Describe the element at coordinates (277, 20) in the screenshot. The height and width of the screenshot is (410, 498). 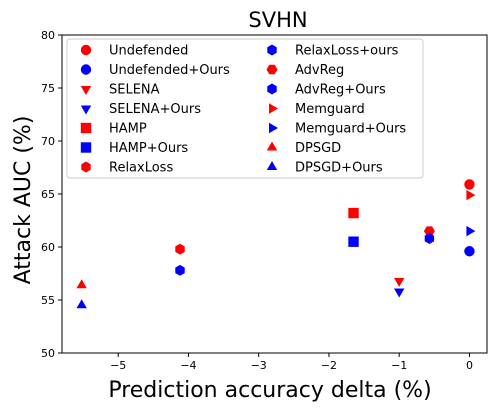
I see `chart-title: SVHN` at that location.